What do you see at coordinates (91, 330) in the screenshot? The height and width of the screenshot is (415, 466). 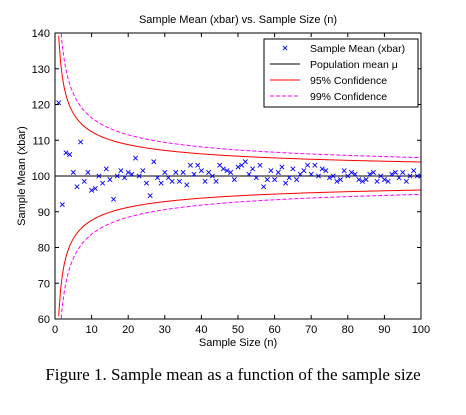 I see `x-tick-label: 10` at bounding box center [91, 330].